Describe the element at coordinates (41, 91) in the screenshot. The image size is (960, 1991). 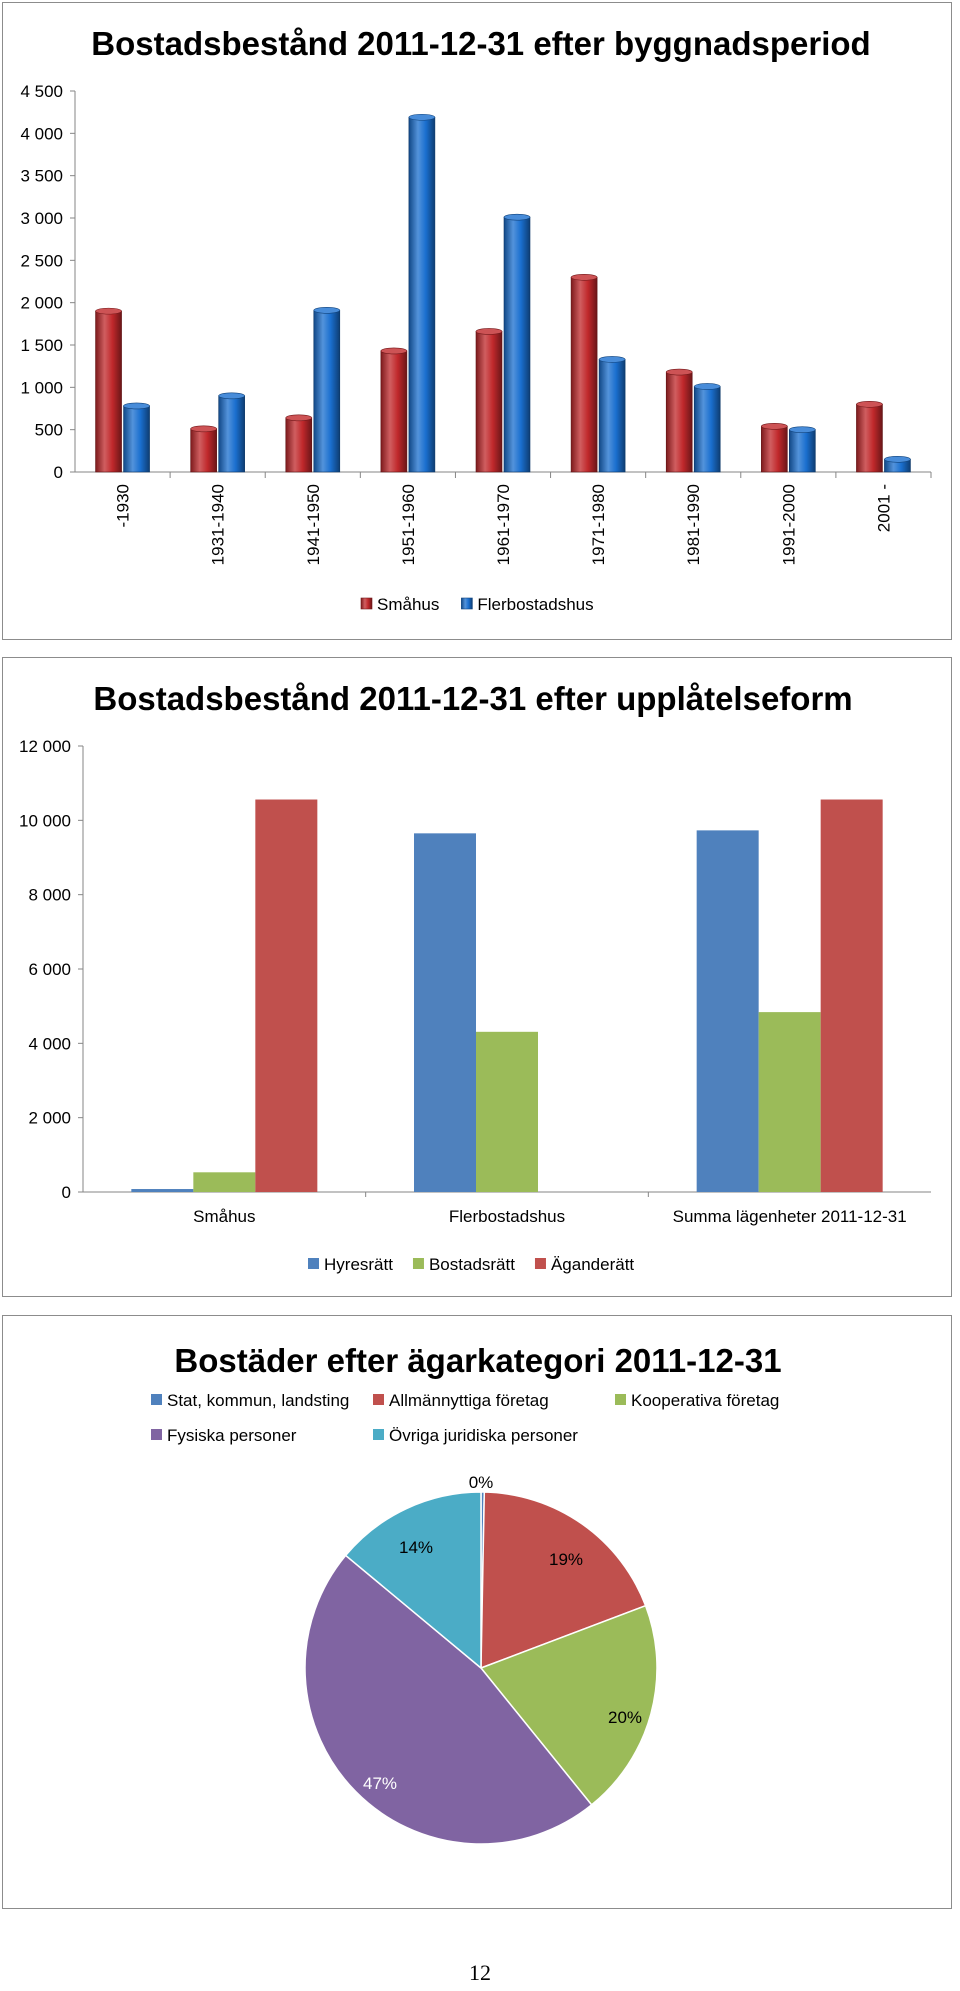
I see `y-tick-label: 4 500` at that location.